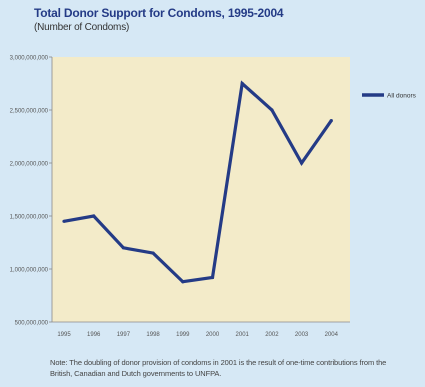 The image size is (425, 387). I want to click on x-tick-label: 1996, so click(94, 335).